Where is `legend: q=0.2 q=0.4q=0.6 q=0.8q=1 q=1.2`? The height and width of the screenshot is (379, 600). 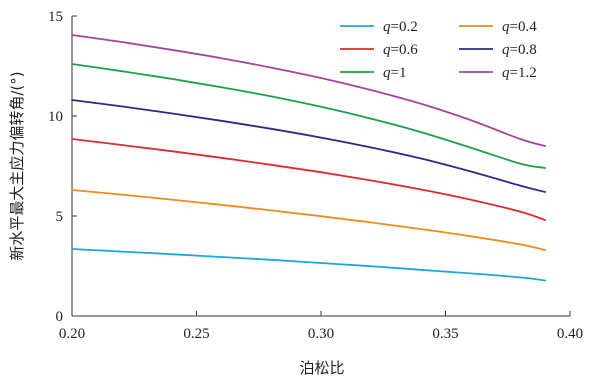
legend: q=0.2 q=0.4q=0.6 q=0.8q=1 q=1.2 is located at coordinates (438, 50).